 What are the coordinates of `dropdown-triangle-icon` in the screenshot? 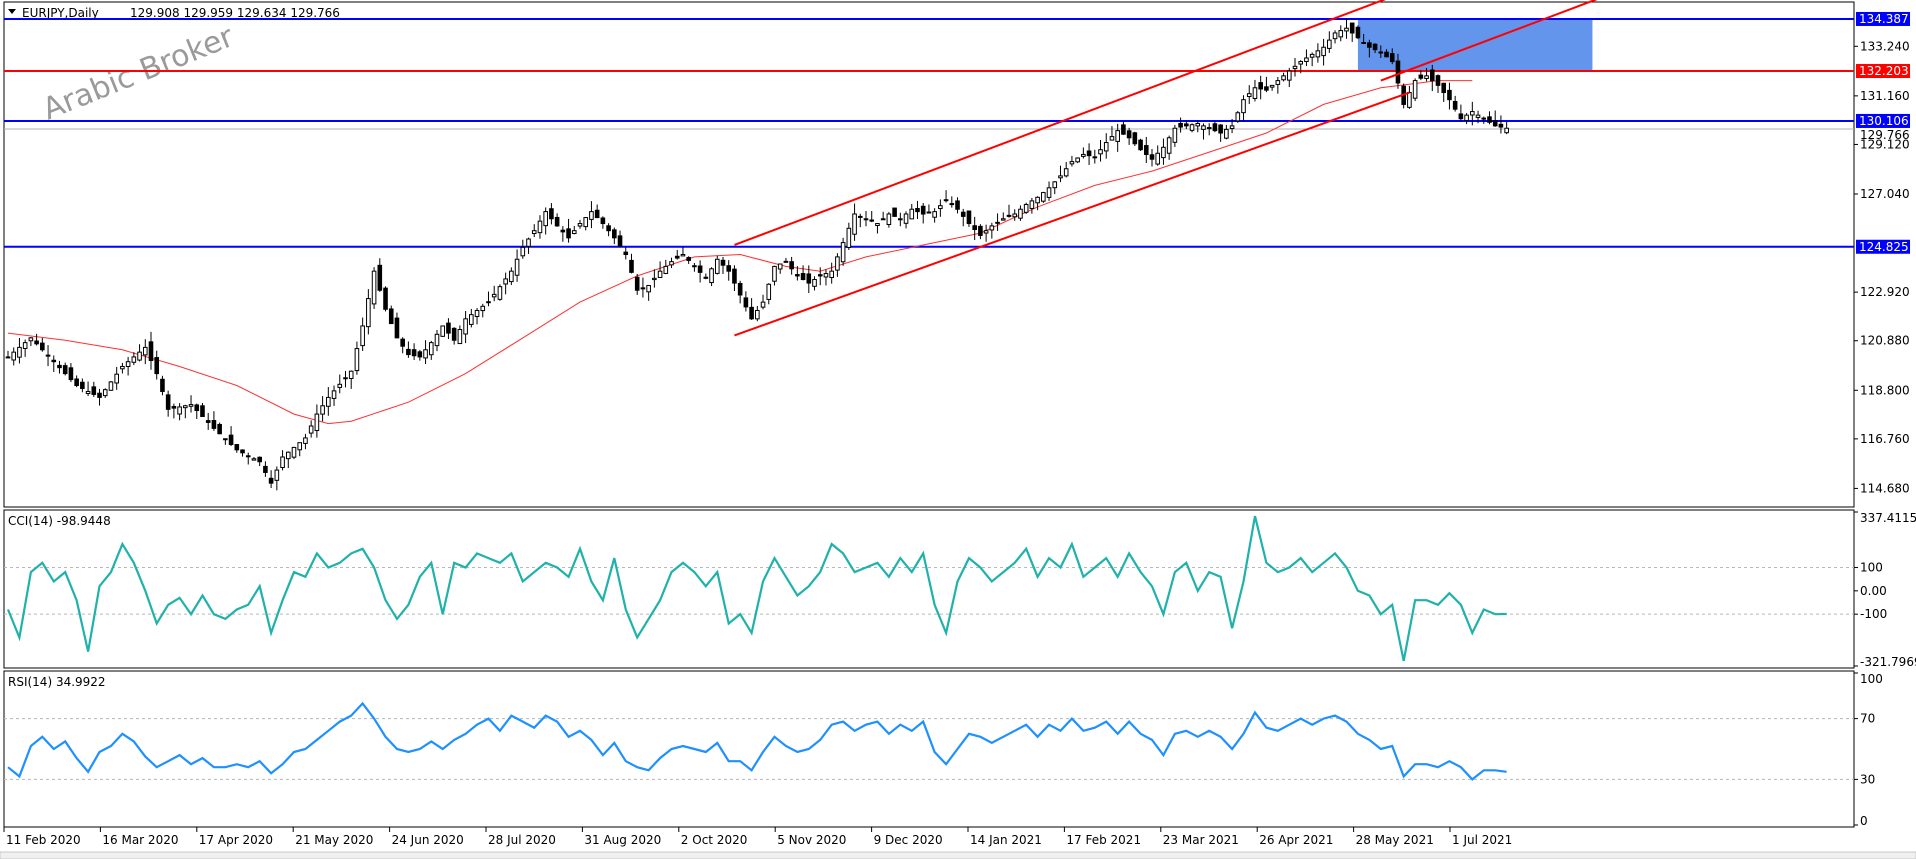 It's located at (12, 11).